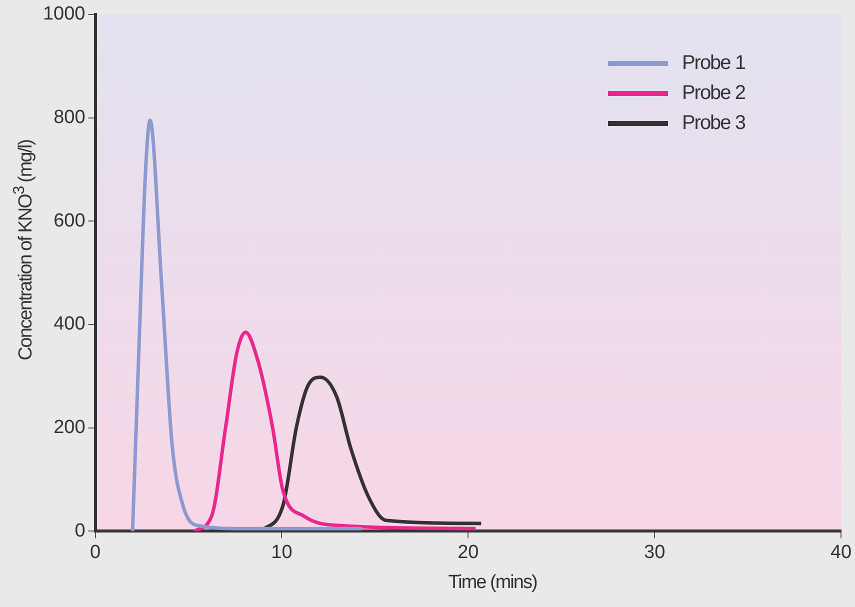 The width and height of the screenshot is (855, 607). Describe the element at coordinates (64, 14) in the screenshot. I see `y-tick-label: 1000` at that location.